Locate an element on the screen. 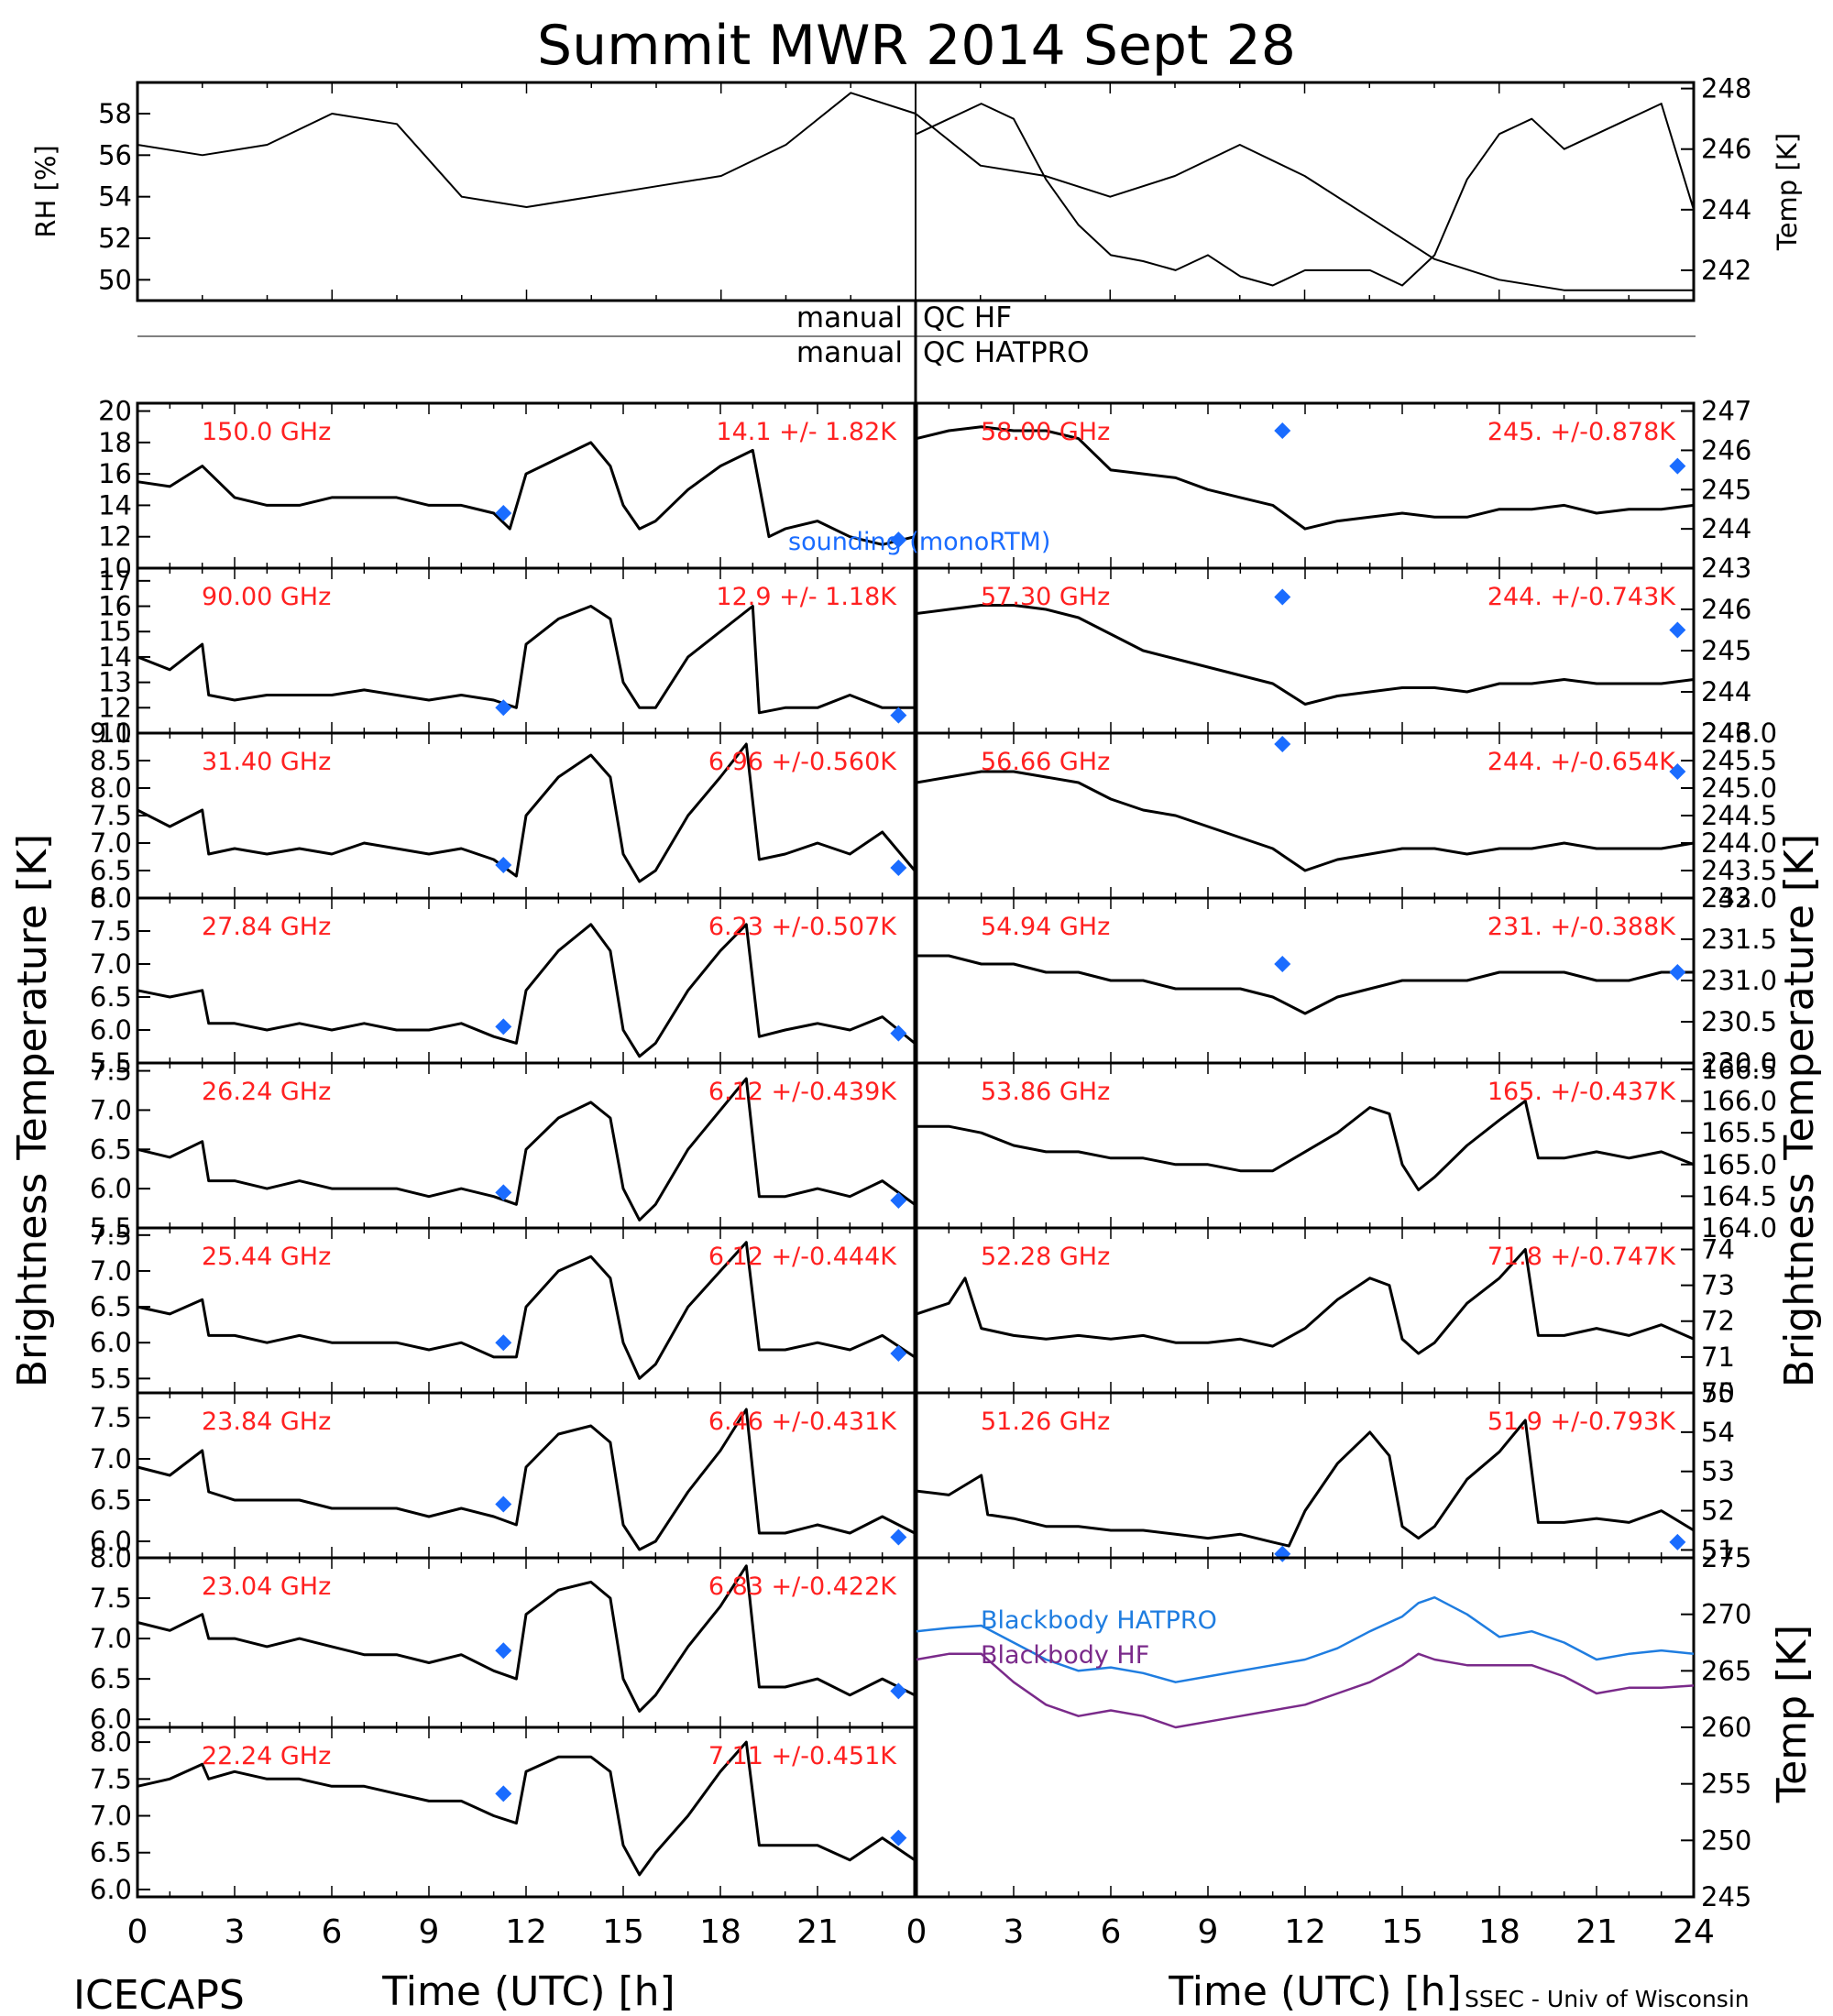 The height and width of the screenshot is (2016, 1833). right-panel-4-channel-label: 54.94 GHz is located at coordinates (1045, 927).